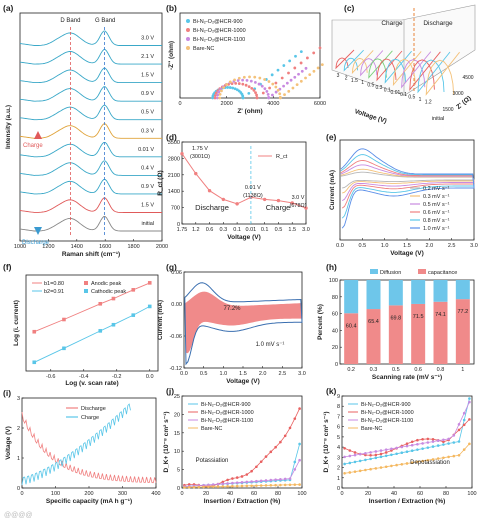 This screenshot has height=526, width=480. What do you see at coordinates (374, 271) in the screenshot?
I see `diffusion-legend-marker` at bounding box center [374, 271].